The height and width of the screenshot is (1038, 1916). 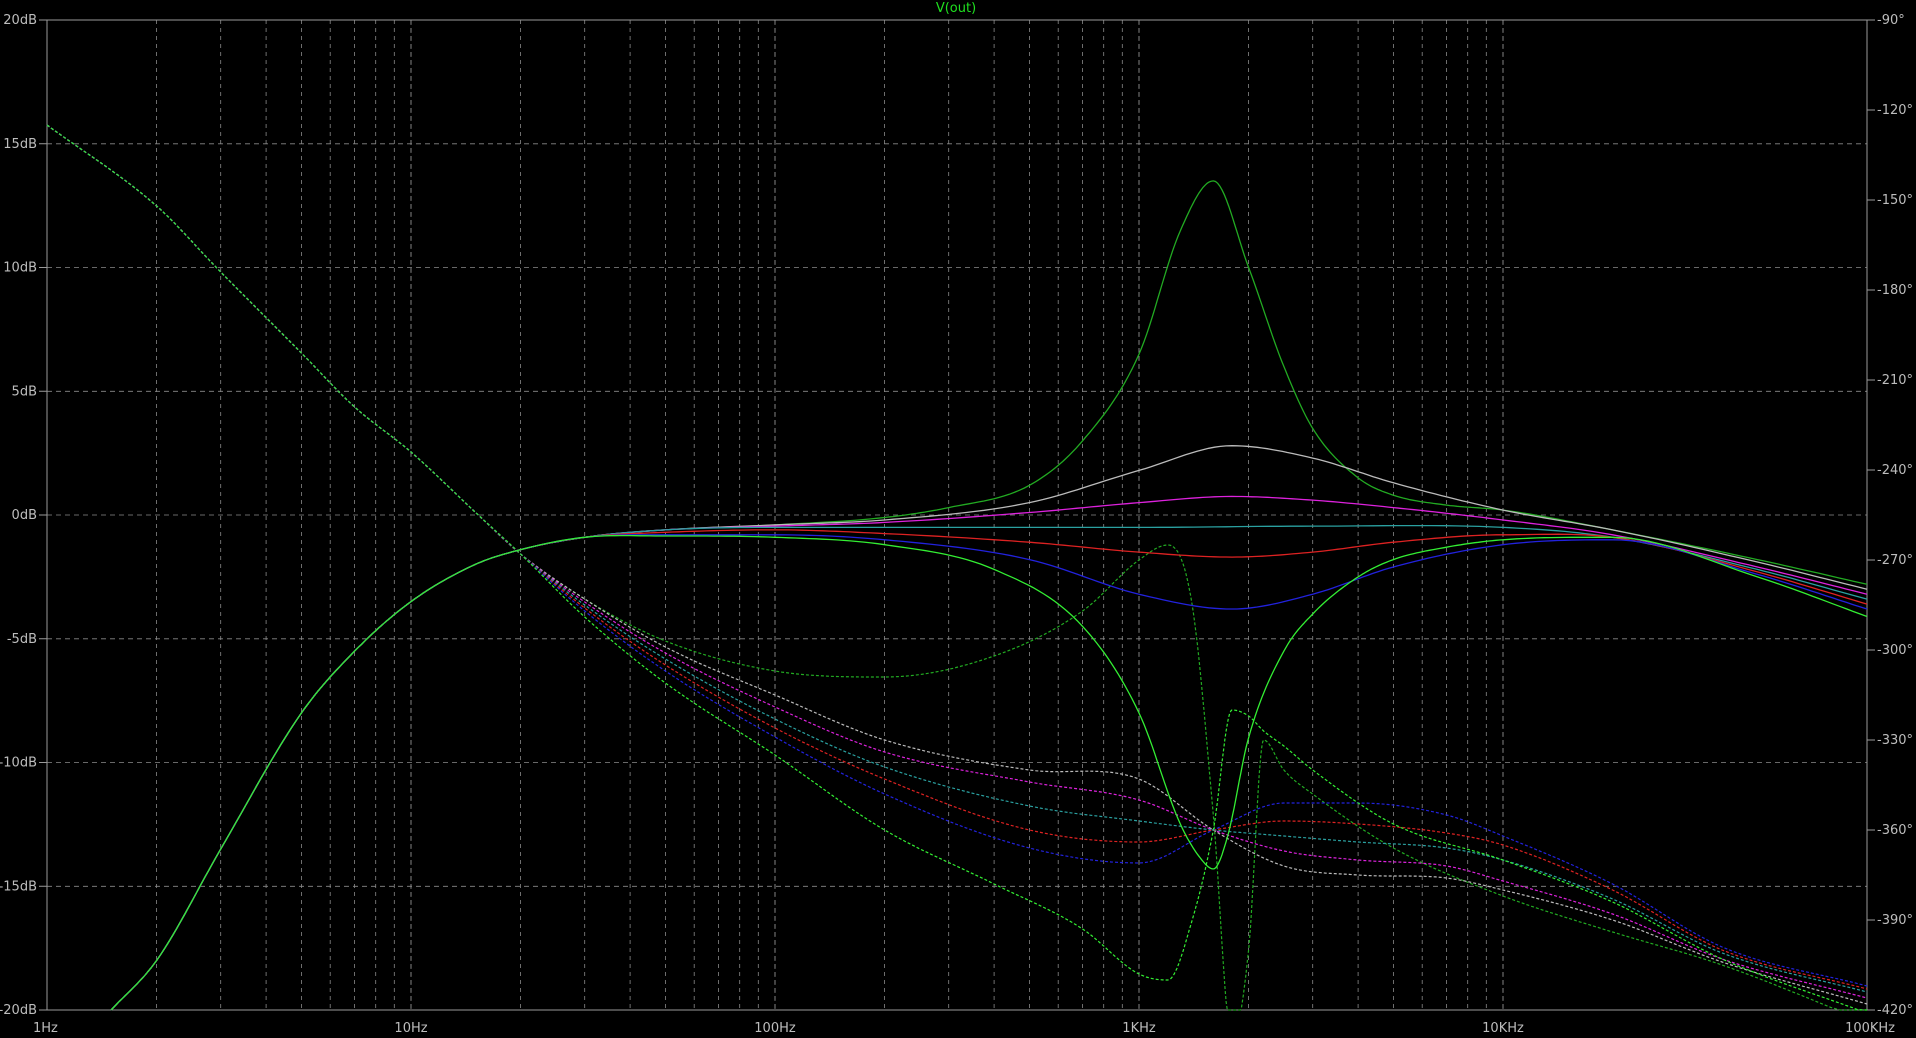 I want to click on y-right-tick-label: -150°, so click(x=1895, y=200).